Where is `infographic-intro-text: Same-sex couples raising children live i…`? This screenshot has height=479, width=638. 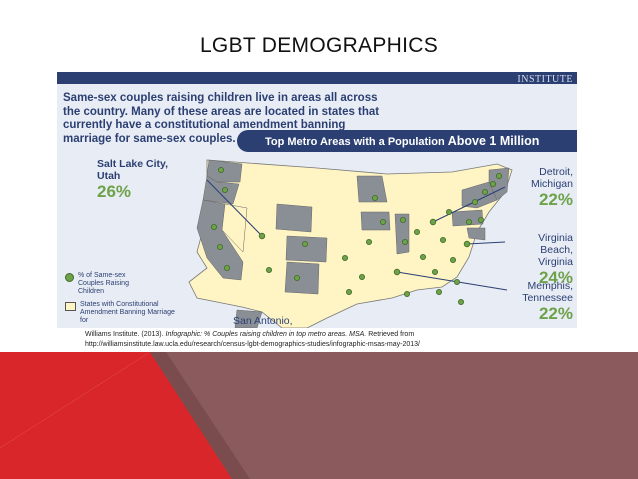
infographic-intro-text: Same-sex couples raising children live i… is located at coordinates (221, 118).